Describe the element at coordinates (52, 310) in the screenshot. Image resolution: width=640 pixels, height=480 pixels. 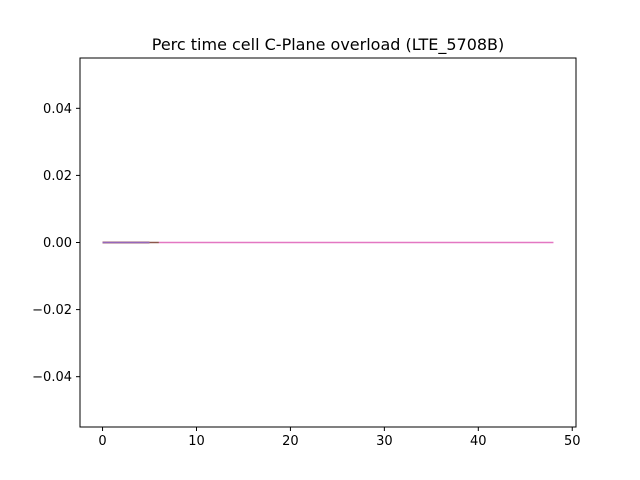
I see `y-tick-label: −0.02` at that location.